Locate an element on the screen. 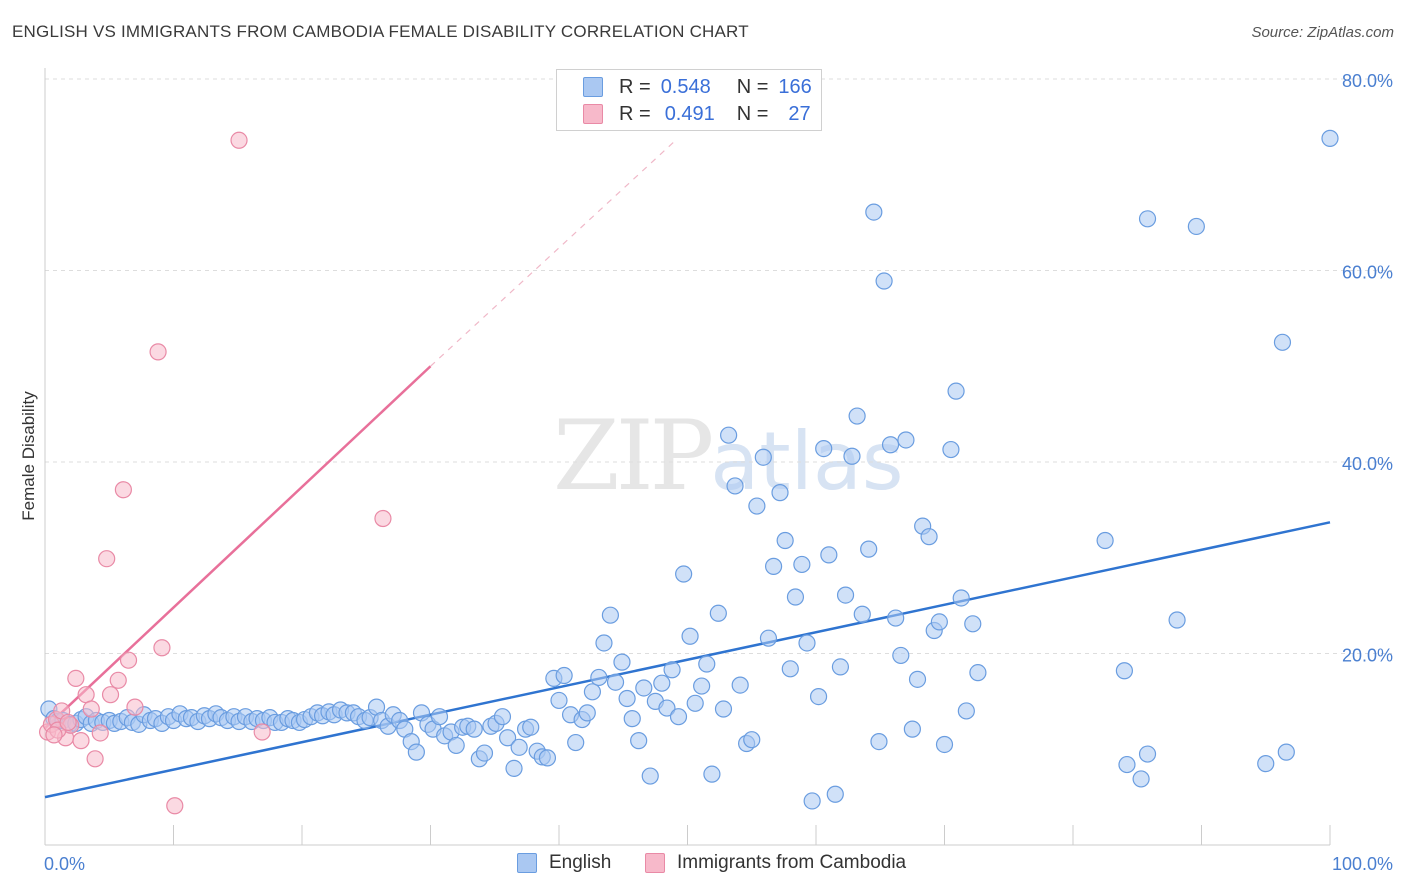 The image size is (1406, 892). correlation-legend: R = 0.548 N = 166 R = 0.491 N = 27 is located at coordinates (689, 100).